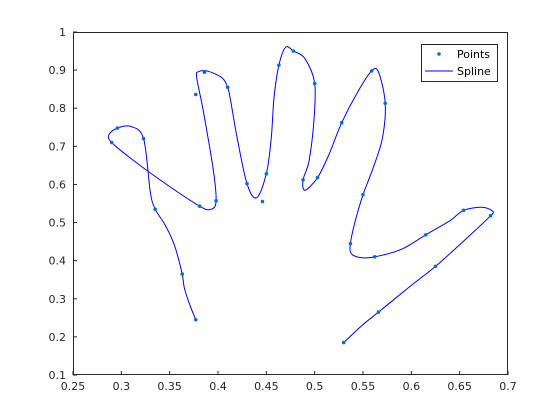 This screenshot has height=420, width=560. What do you see at coordinates (218, 386) in the screenshot?
I see `x-tick-label: 0.4` at bounding box center [218, 386].